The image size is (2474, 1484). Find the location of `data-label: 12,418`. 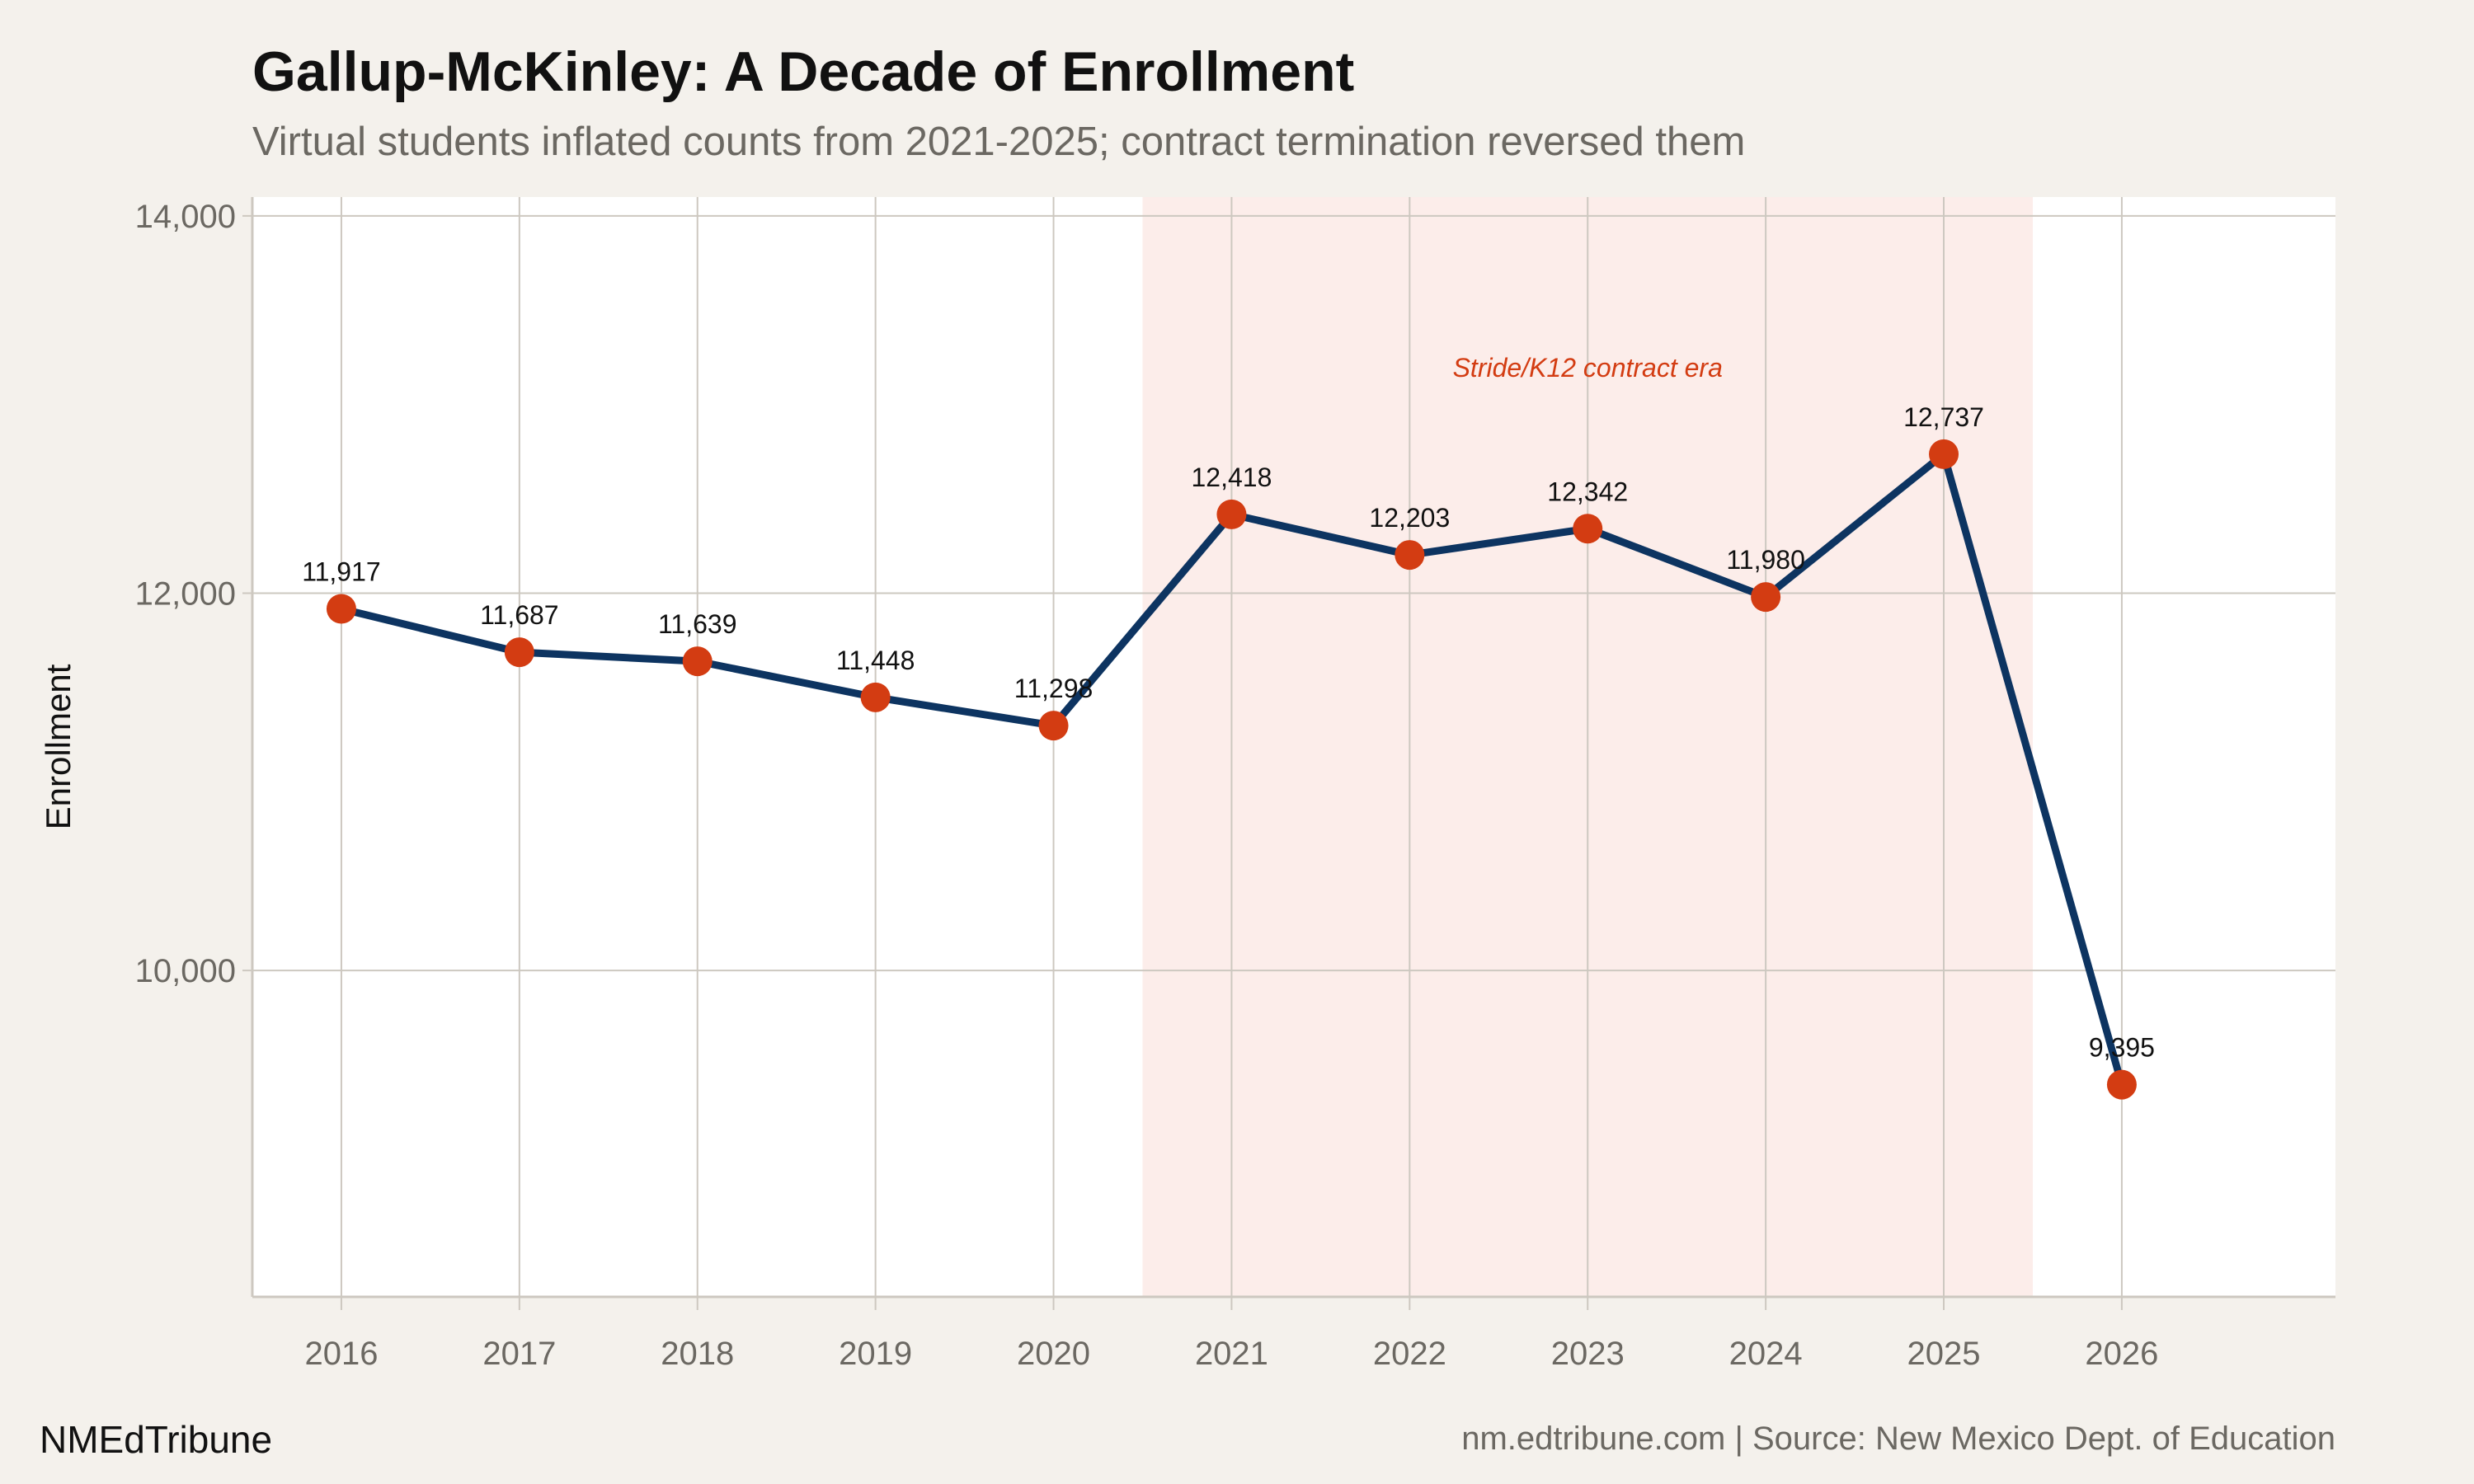

data-label: 12,418 is located at coordinates (1231, 477).